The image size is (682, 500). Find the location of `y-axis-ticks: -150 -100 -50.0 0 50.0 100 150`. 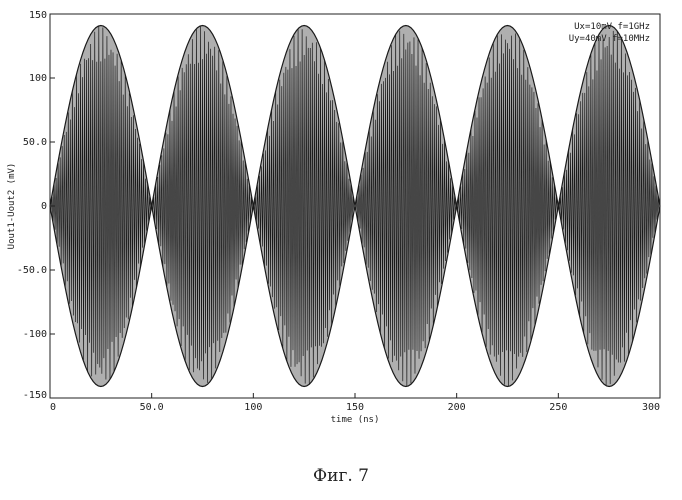

y-axis-ticks: -150 -100 -50.0 0 50.0 100 150 is located at coordinates (36, 205).